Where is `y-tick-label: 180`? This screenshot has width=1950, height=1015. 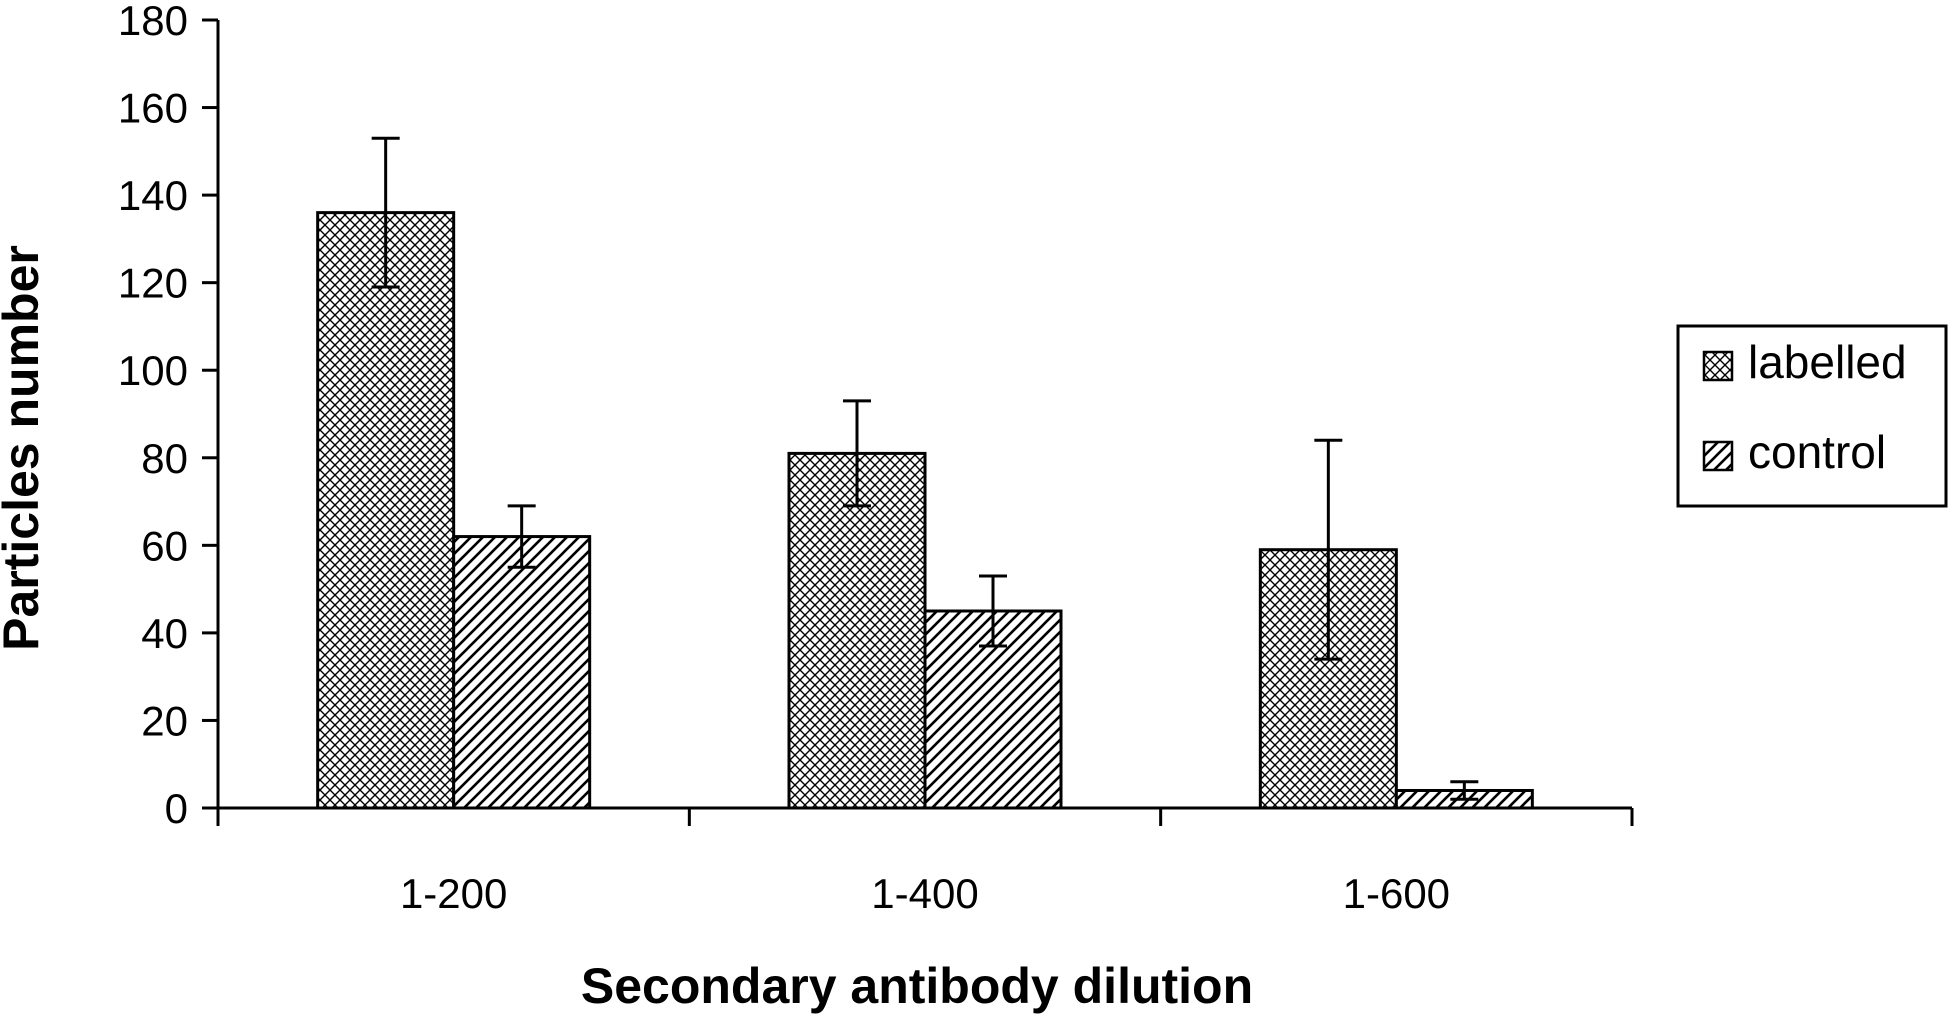
y-tick-label: 180 is located at coordinates (153, 22).